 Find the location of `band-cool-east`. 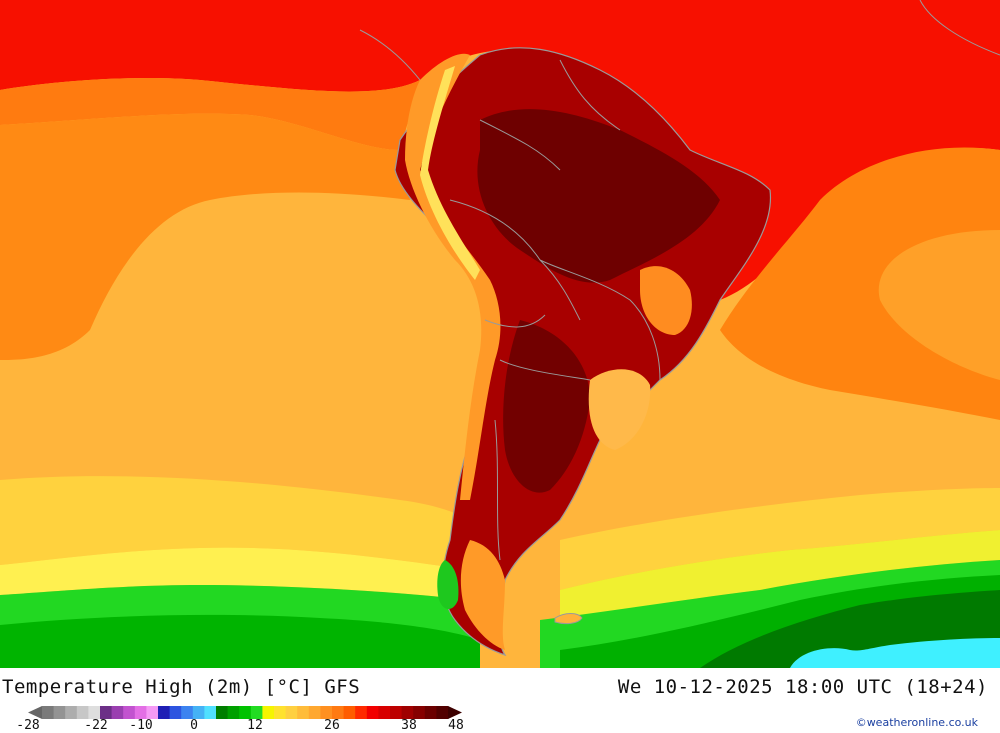

band-cool-east is located at coordinates (780, 575).